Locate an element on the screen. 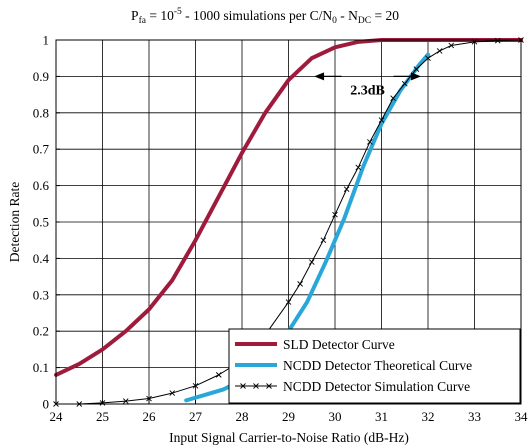 This screenshot has width=531, height=448. y-tick-label: 1 is located at coordinates (46, 40).